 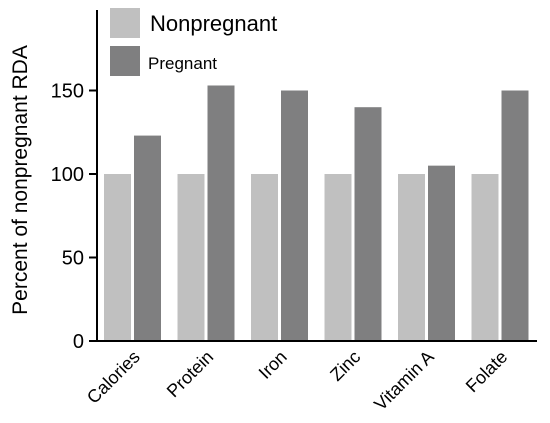 What do you see at coordinates (345, 366) in the screenshot?
I see `category-label-zinc: Zinc` at bounding box center [345, 366].